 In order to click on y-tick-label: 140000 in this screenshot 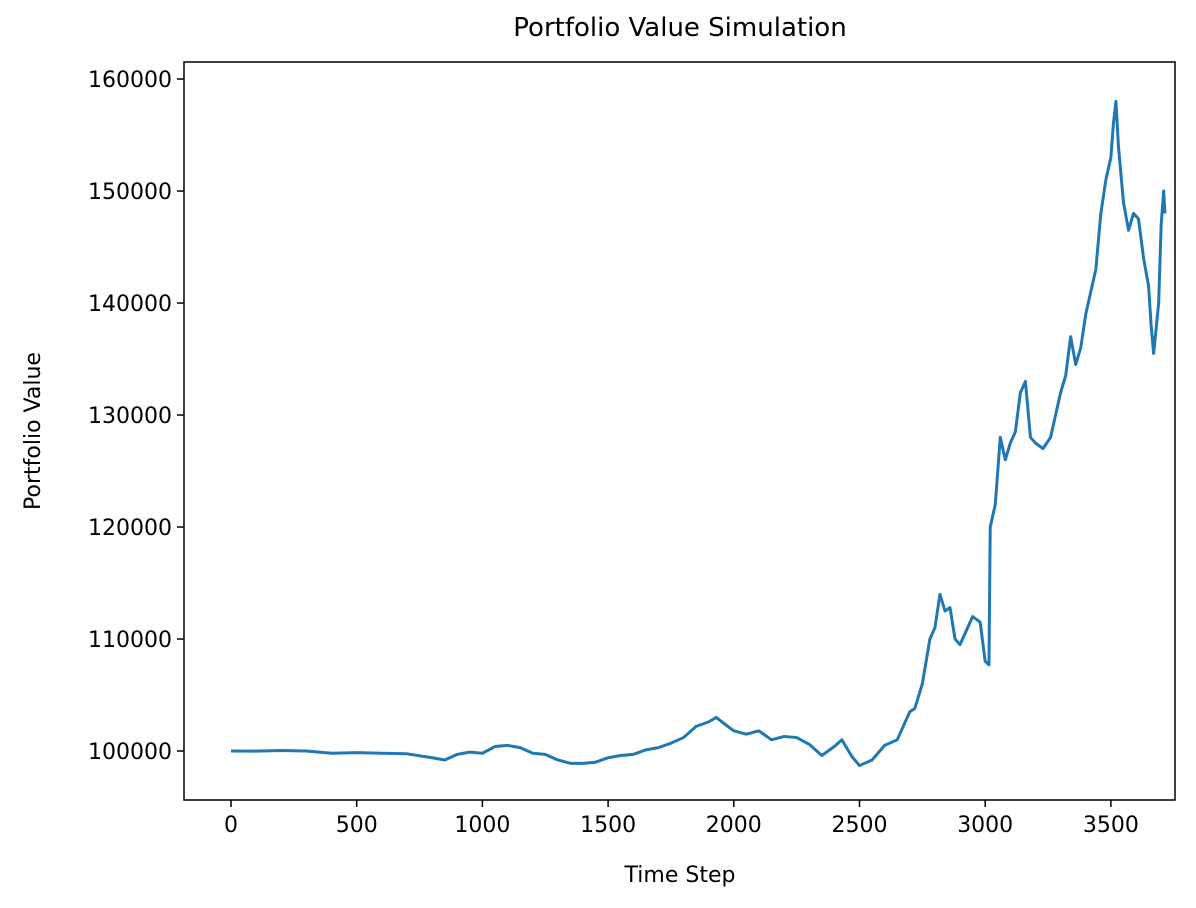, I will do `click(130, 304)`.